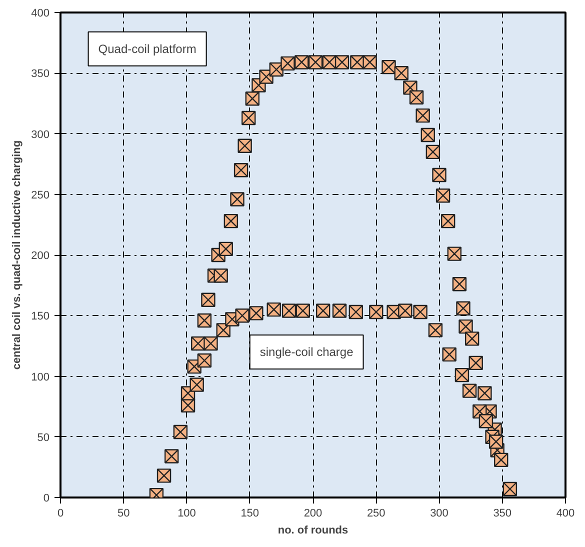  What do you see at coordinates (439, 514) in the screenshot?
I see `x-tick-label: 300` at bounding box center [439, 514].